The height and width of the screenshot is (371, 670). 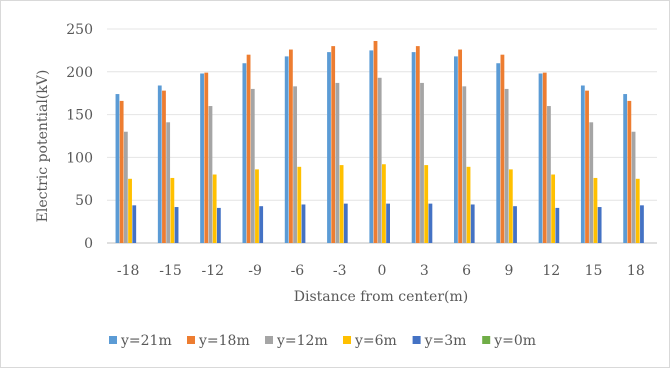 What do you see at coordinates (445, 341) in the screenshot?
I see `legend-entry: y=3m` at bounding box center [445, 341].